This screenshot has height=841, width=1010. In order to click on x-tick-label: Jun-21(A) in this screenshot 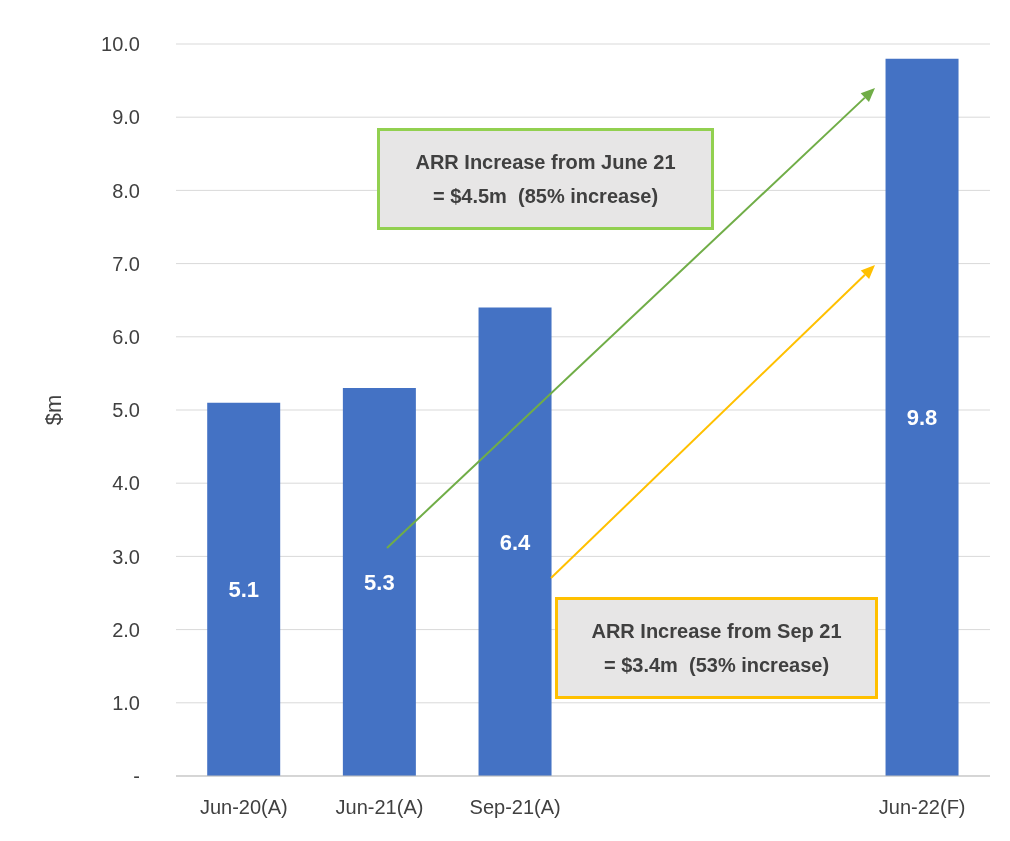, I will do `click(379, 807)`.